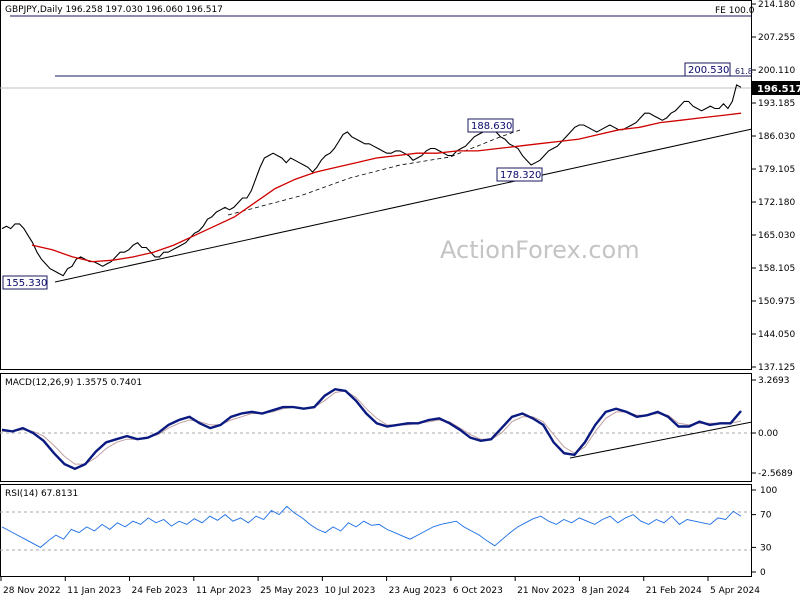 The image size is (800, 604). I want to click on svg-text: 196.517, so click(778, 89).